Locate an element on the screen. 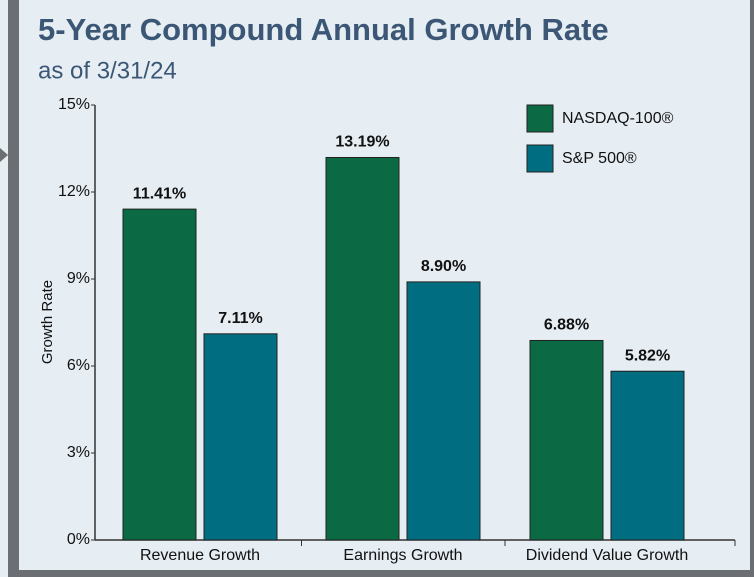 This screenshot has height=577, width=754. x-tick-label: Earnings Growth is located at coordinates (402, 555).